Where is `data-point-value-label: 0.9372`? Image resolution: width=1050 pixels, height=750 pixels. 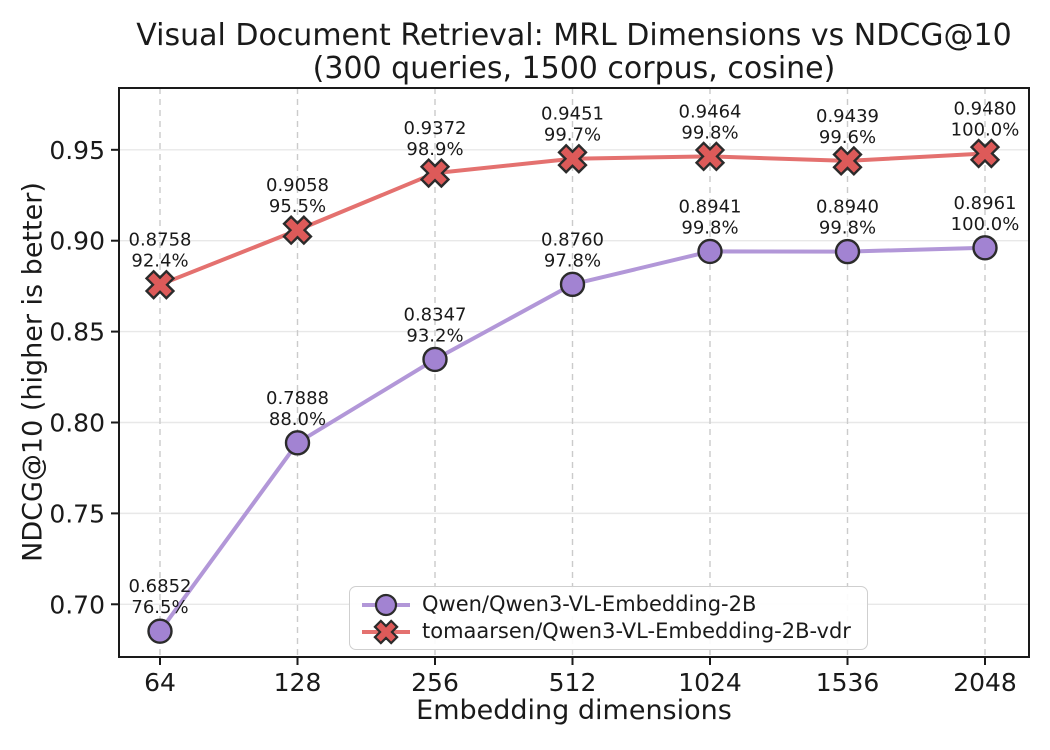
data-point-value-label: 0.9372 is located at coordinates (435, 128).